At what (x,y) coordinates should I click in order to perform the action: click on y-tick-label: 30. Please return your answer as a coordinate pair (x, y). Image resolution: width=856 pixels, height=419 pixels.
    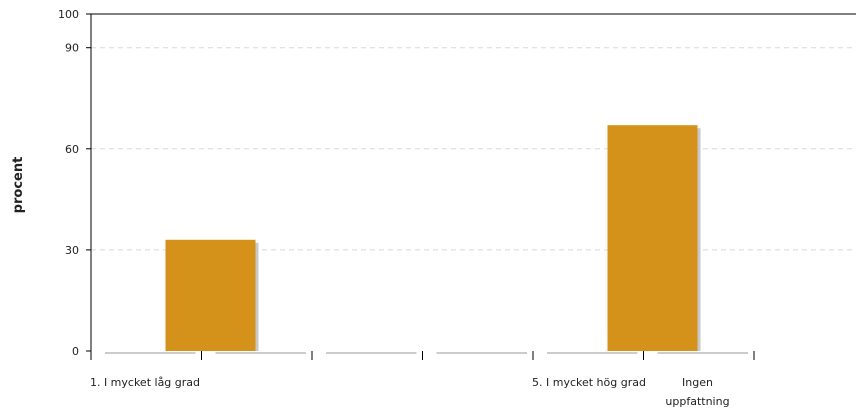
    Looking at the image, I should click on (72, 250).